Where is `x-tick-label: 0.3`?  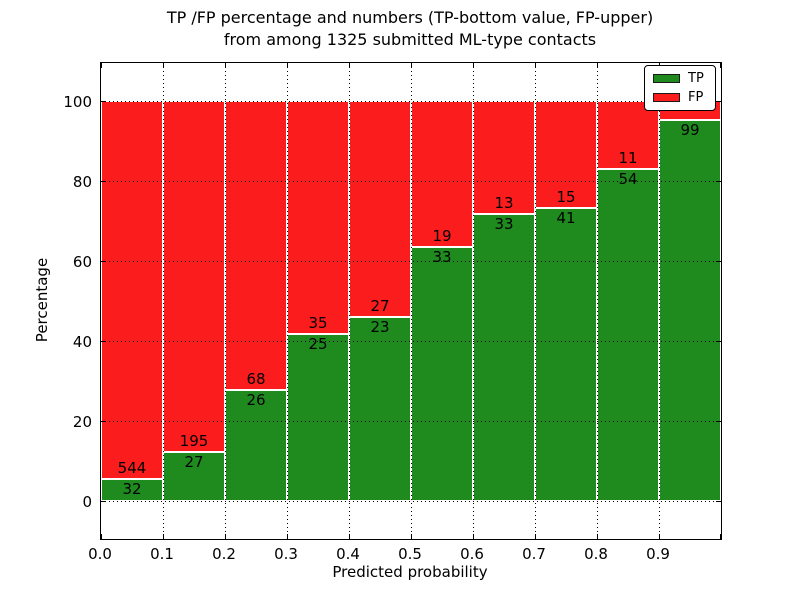 x-tick-label: 0.3 is located at coordinates (286, 554).